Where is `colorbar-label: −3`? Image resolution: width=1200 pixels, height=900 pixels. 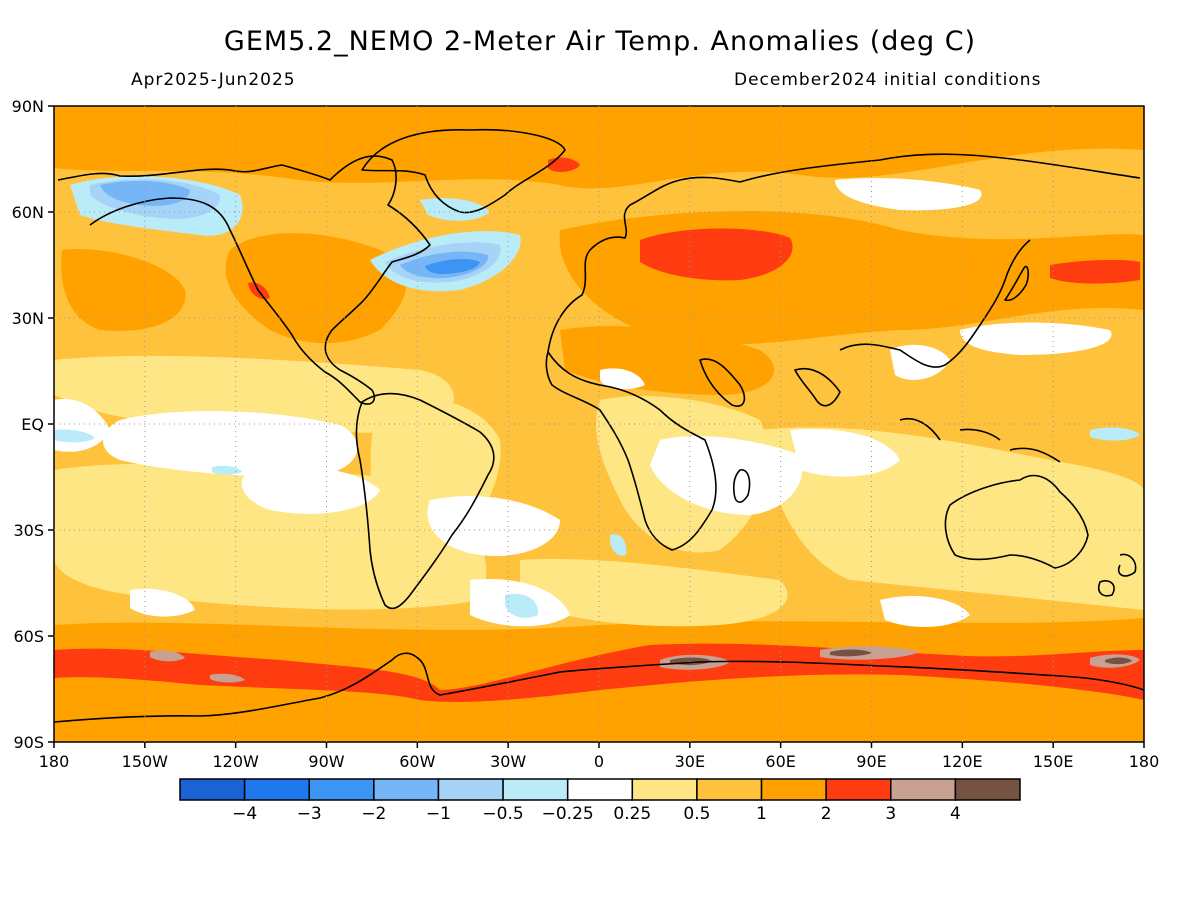 colorbar-label: −3 is located at coordinates (309, 814).